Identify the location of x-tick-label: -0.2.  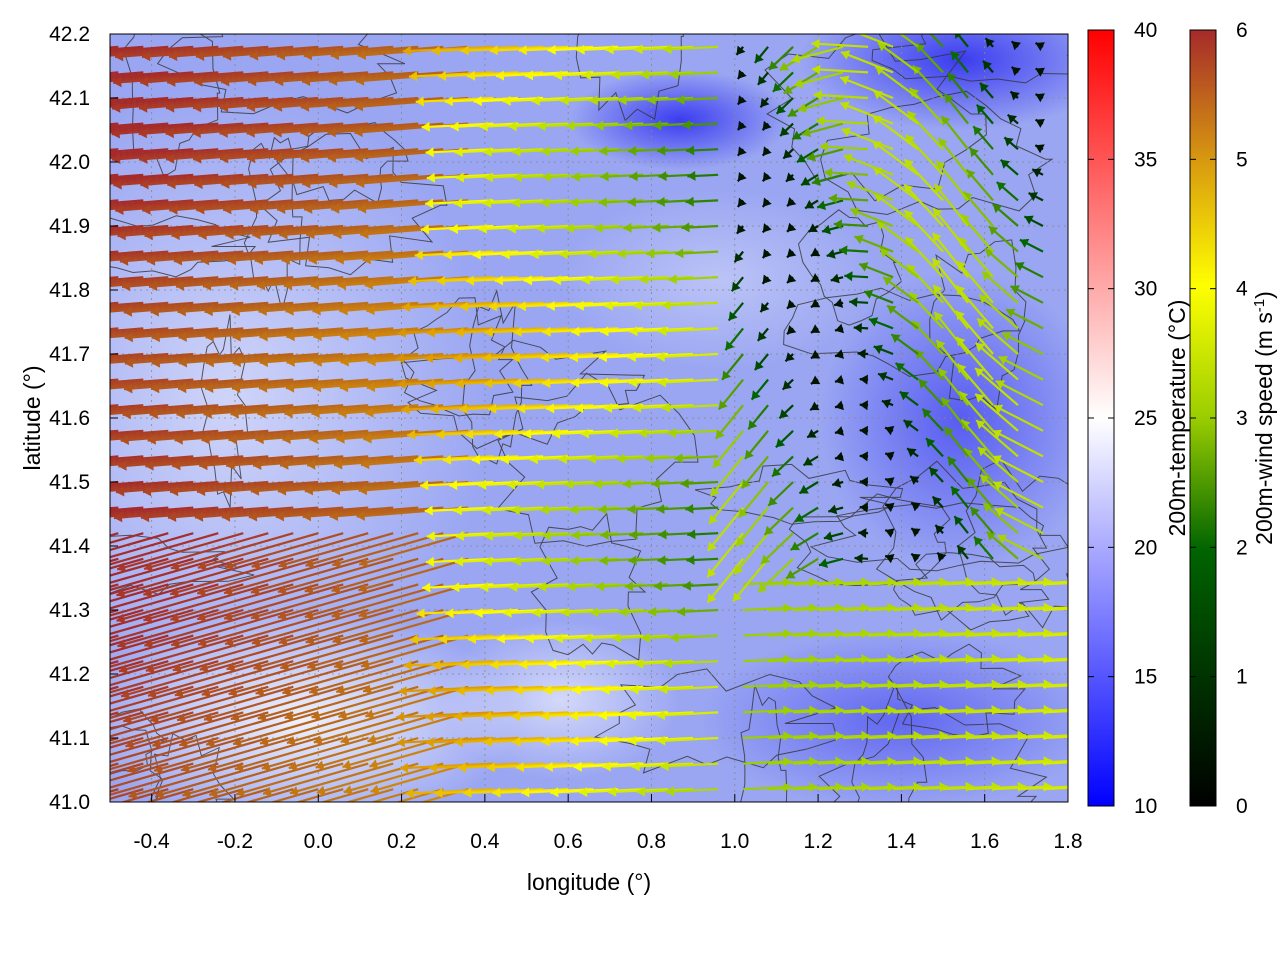
(235, 841).